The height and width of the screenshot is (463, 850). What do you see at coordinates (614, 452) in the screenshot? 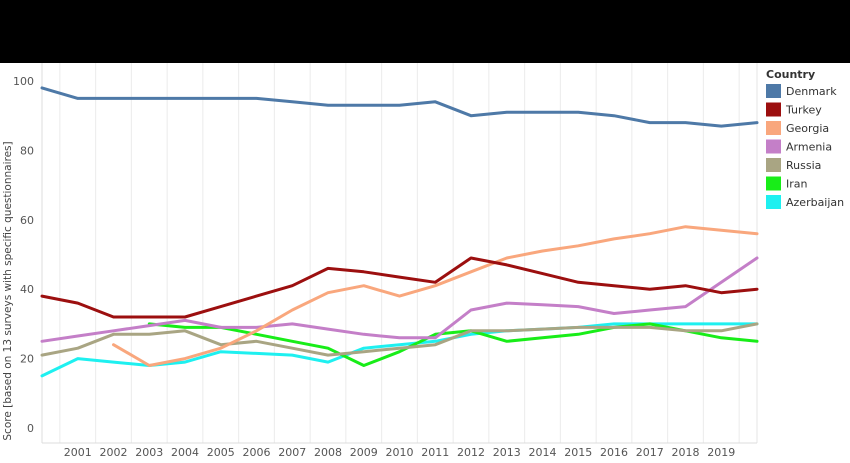
I see `x-tick-label: 2016` at bounding box center [614, 452].